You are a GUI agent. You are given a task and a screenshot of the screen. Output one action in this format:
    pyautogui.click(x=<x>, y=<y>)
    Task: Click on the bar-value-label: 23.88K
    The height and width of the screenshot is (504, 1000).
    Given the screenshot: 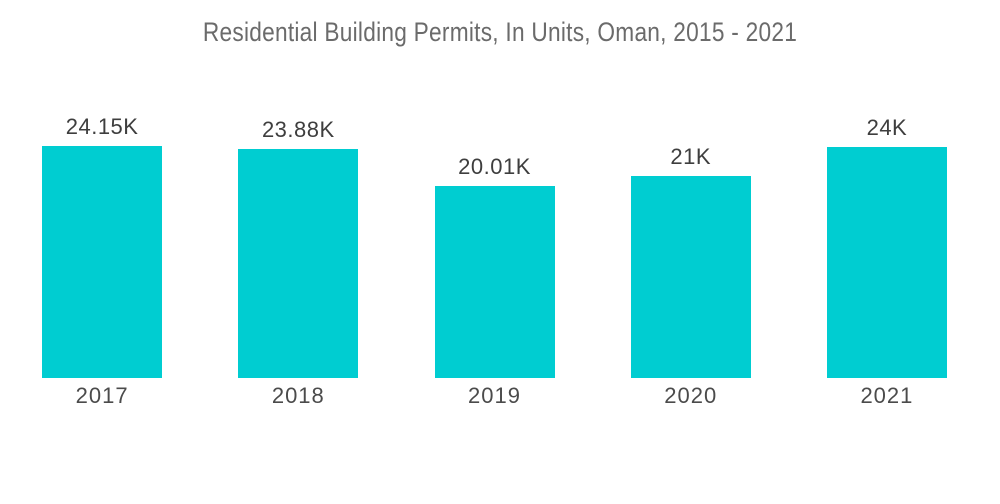 What is the action you would take?
    pyautogui.click(x=298, y=129)
    